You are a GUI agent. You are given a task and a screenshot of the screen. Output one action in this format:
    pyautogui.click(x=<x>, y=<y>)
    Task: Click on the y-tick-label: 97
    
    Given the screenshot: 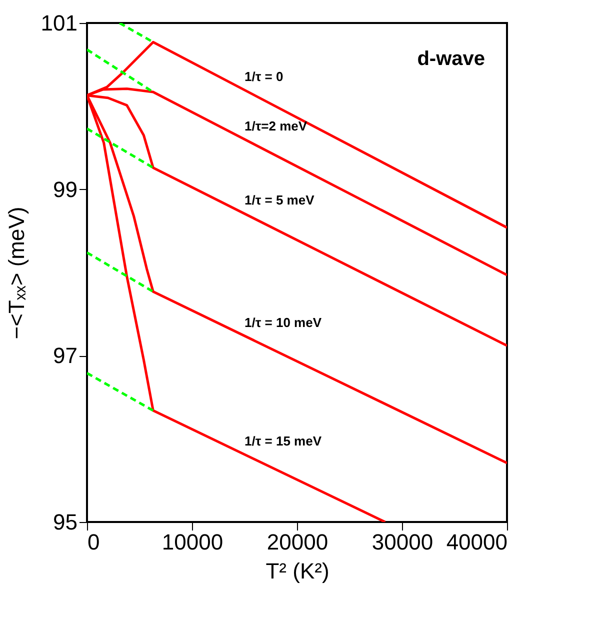 What is the action you would take?
    pyautogui.click(x=65, y=355)
    